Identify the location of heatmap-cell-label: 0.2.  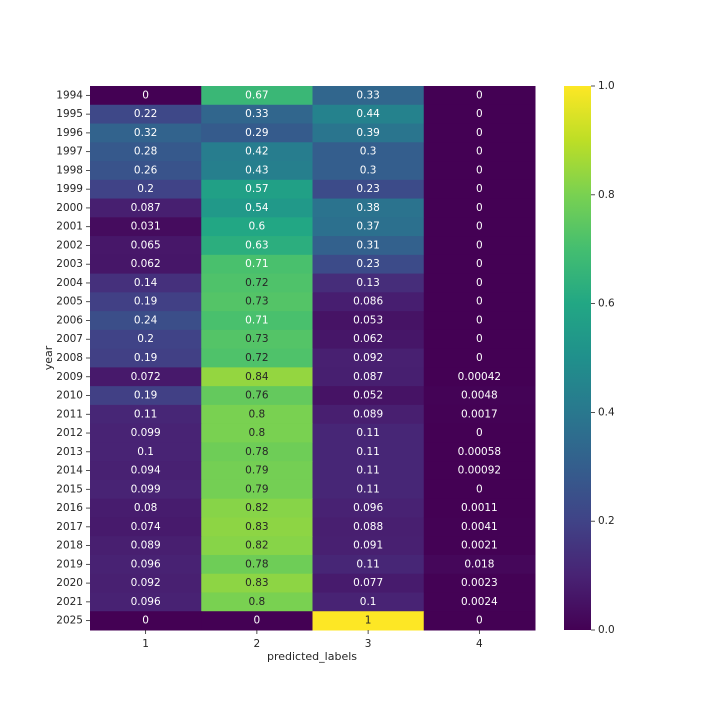
(145, 189).